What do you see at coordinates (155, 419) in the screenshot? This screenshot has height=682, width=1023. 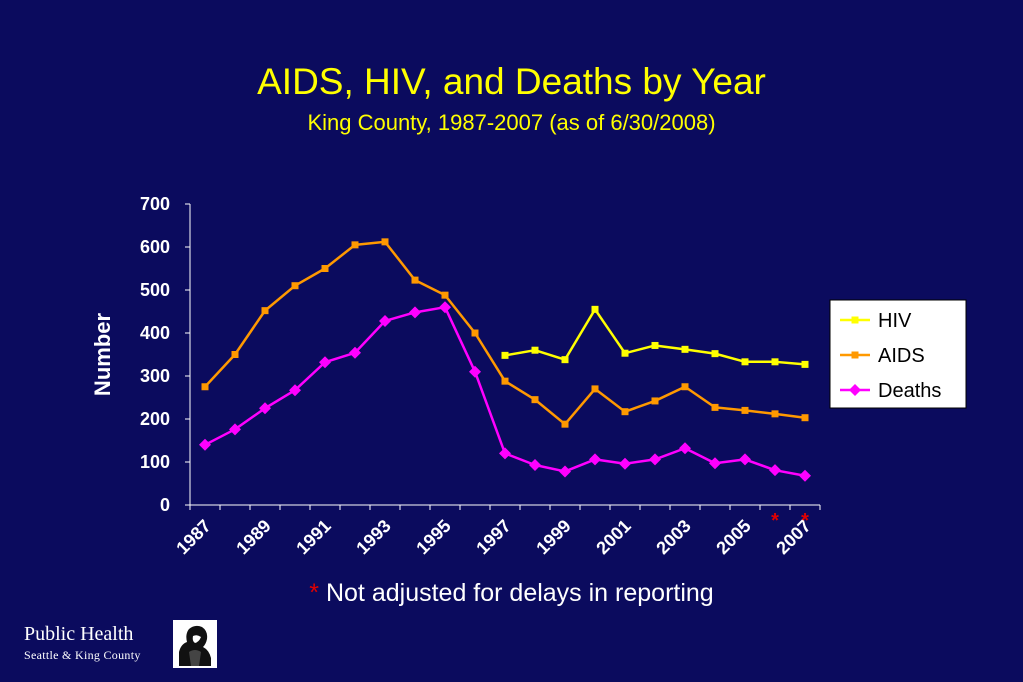 I see `y-tick-label: 200` at bounding box center [155, 419].